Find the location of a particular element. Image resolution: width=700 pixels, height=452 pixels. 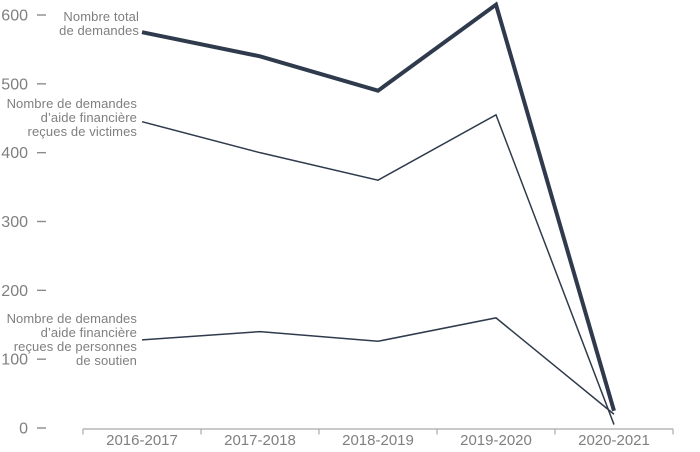

y-tick-label: 600 is located at coordinates (14, 16).